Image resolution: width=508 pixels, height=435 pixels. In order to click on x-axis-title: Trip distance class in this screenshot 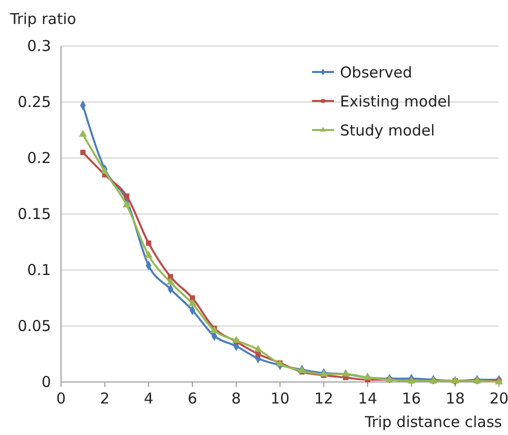, I will do `click(433, 422)`.